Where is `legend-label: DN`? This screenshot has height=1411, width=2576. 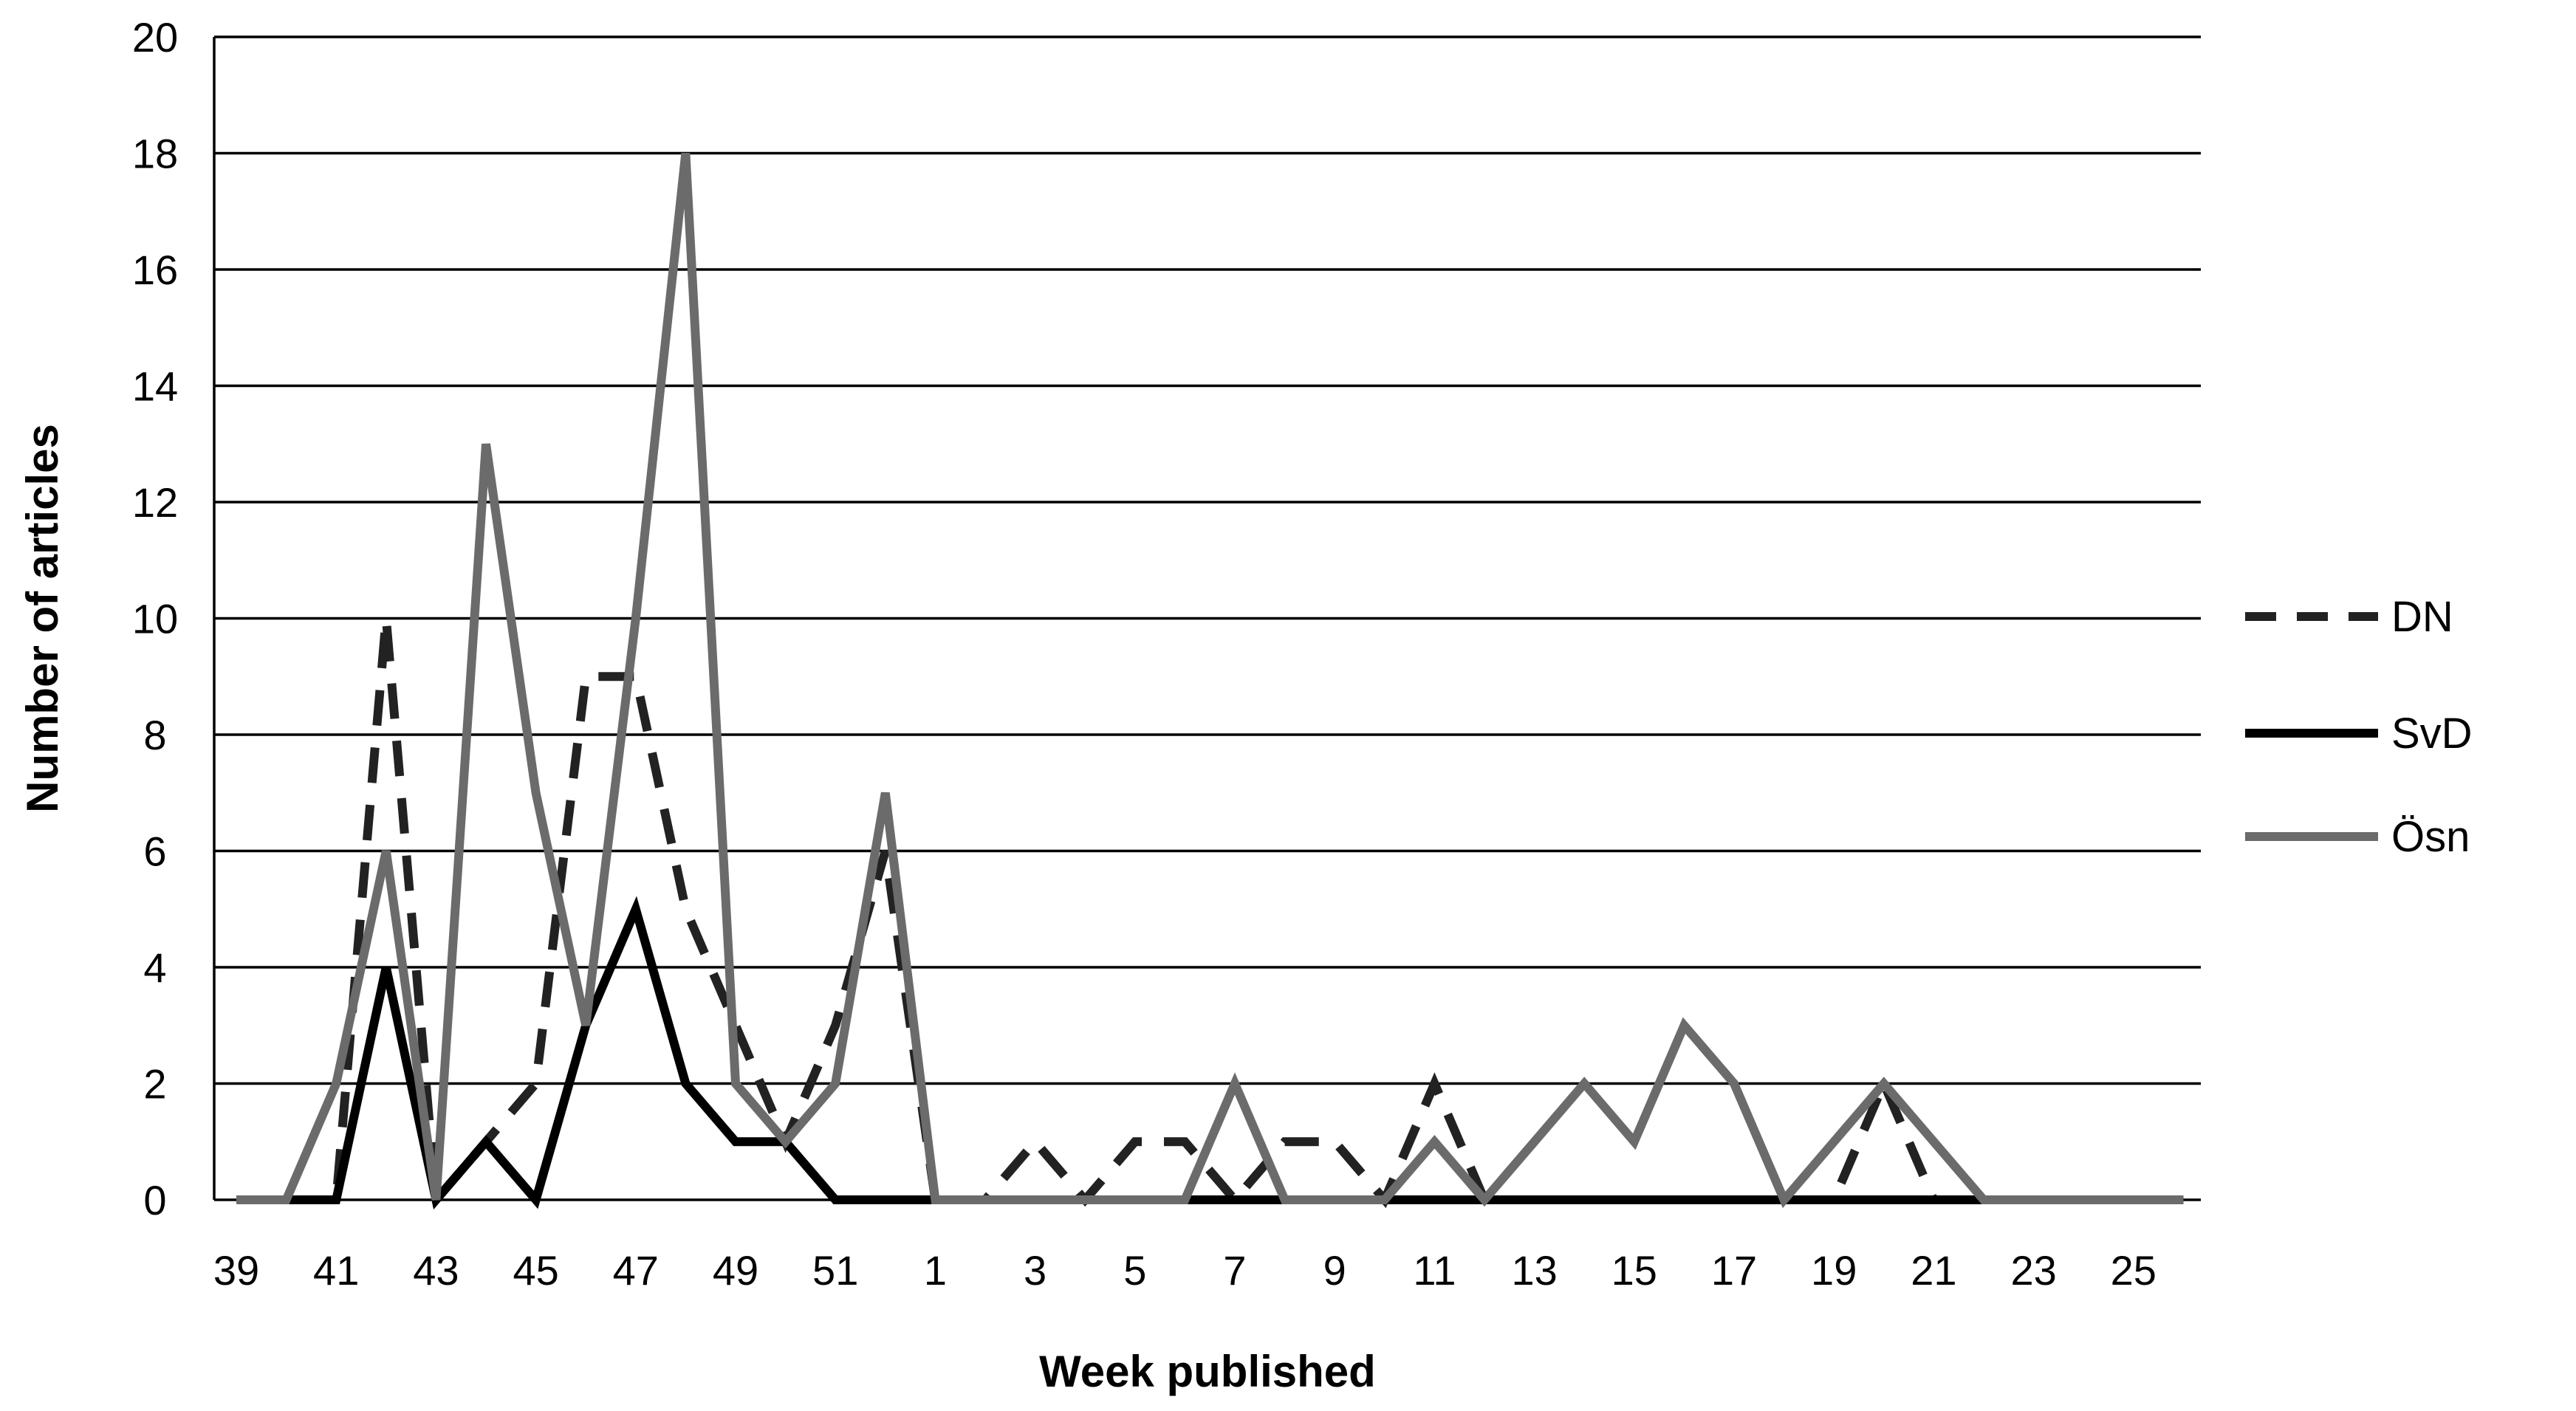 legend-label: DN is located at coordinates (2422, 617).